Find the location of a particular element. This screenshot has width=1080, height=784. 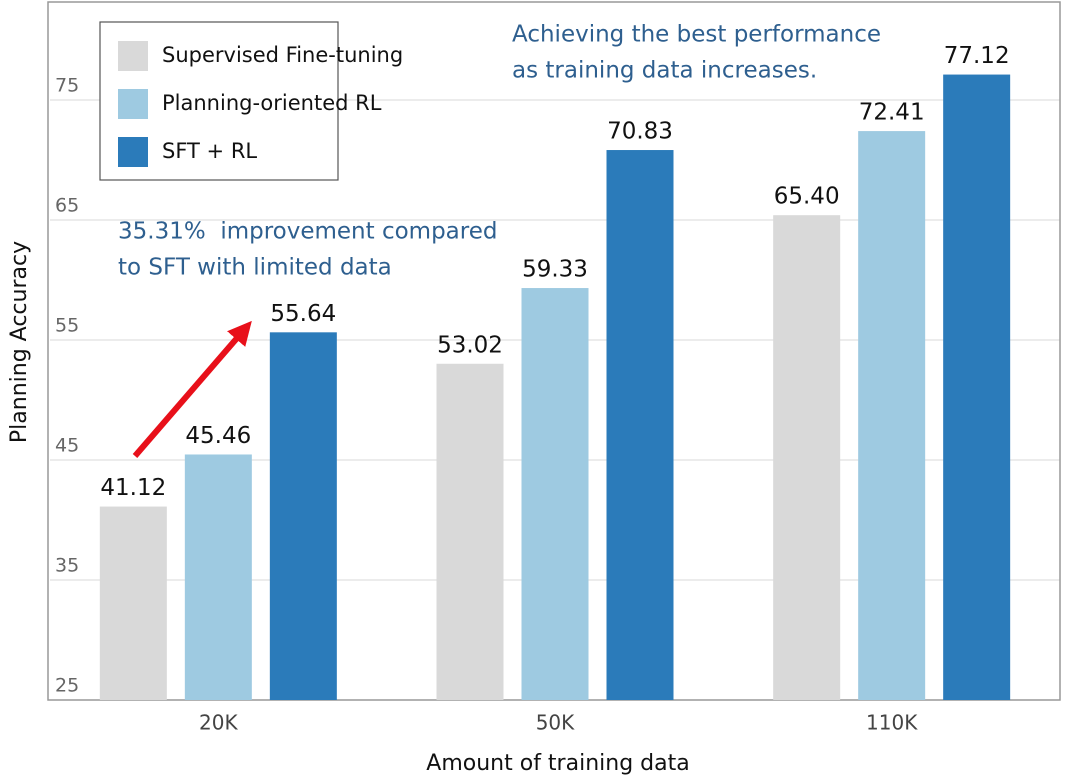

y-tick-label: 65 is located at coordinates (67, 206).